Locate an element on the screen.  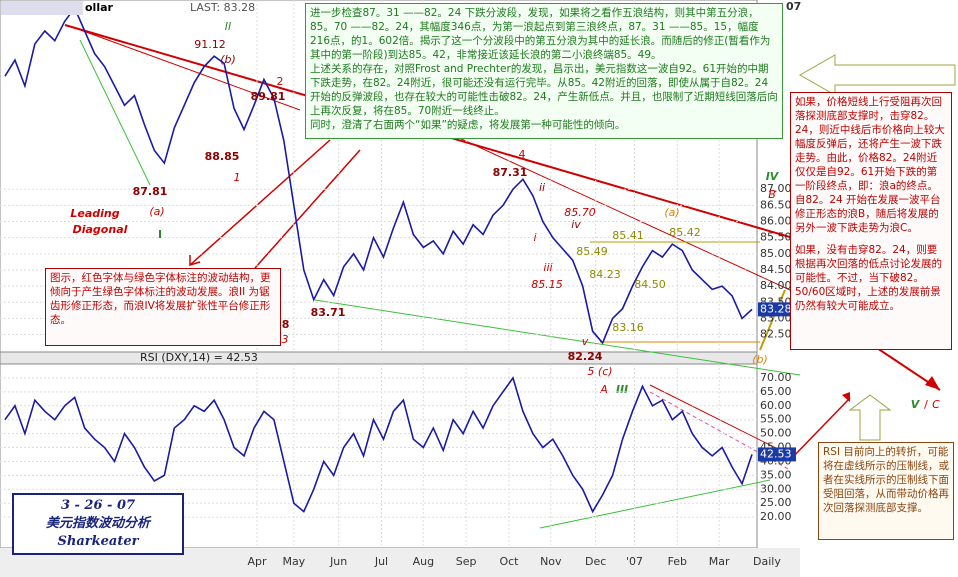
y-tick-label: 35.00 is located at coordinates (776, 474).